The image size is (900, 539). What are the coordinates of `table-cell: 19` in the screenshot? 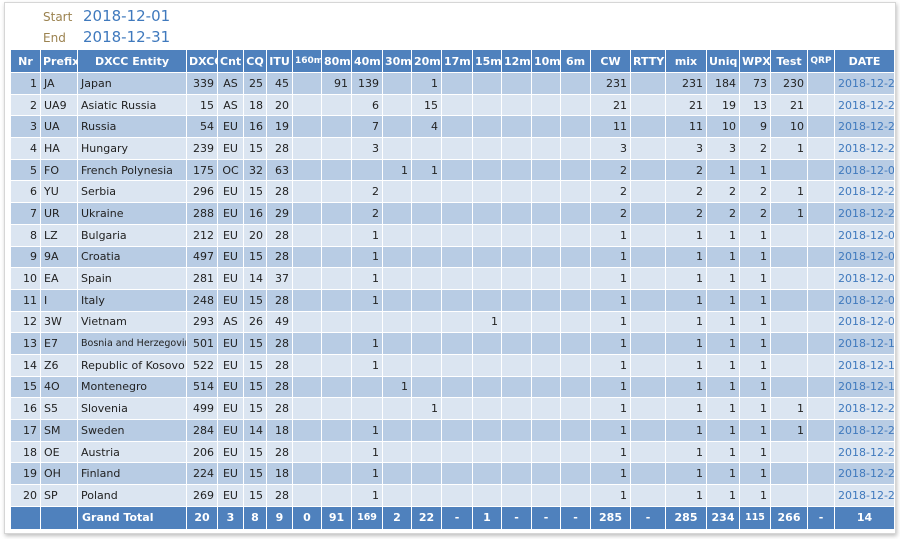 It's located at (279, 127).